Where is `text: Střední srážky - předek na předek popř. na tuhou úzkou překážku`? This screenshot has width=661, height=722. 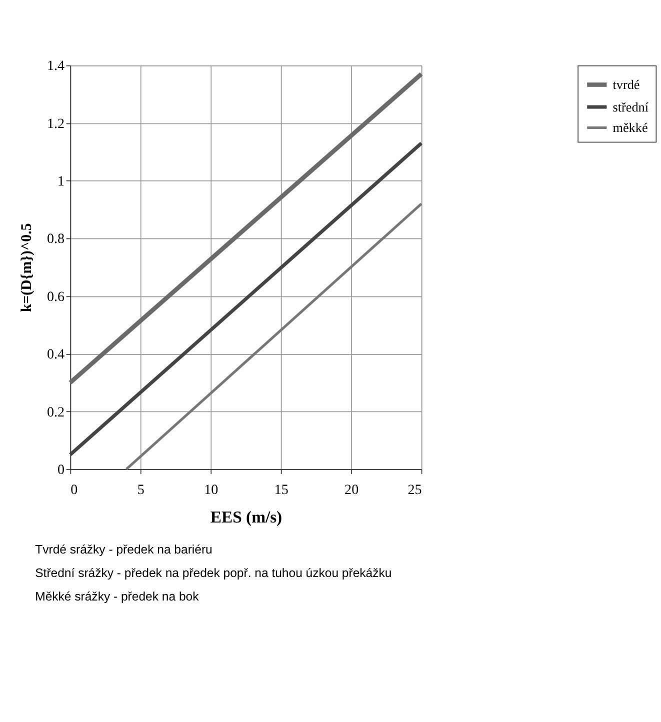 text: Střední srážky - předek na předek popř. na tuhou úzkou překážku is located at coordinates (213, 573).